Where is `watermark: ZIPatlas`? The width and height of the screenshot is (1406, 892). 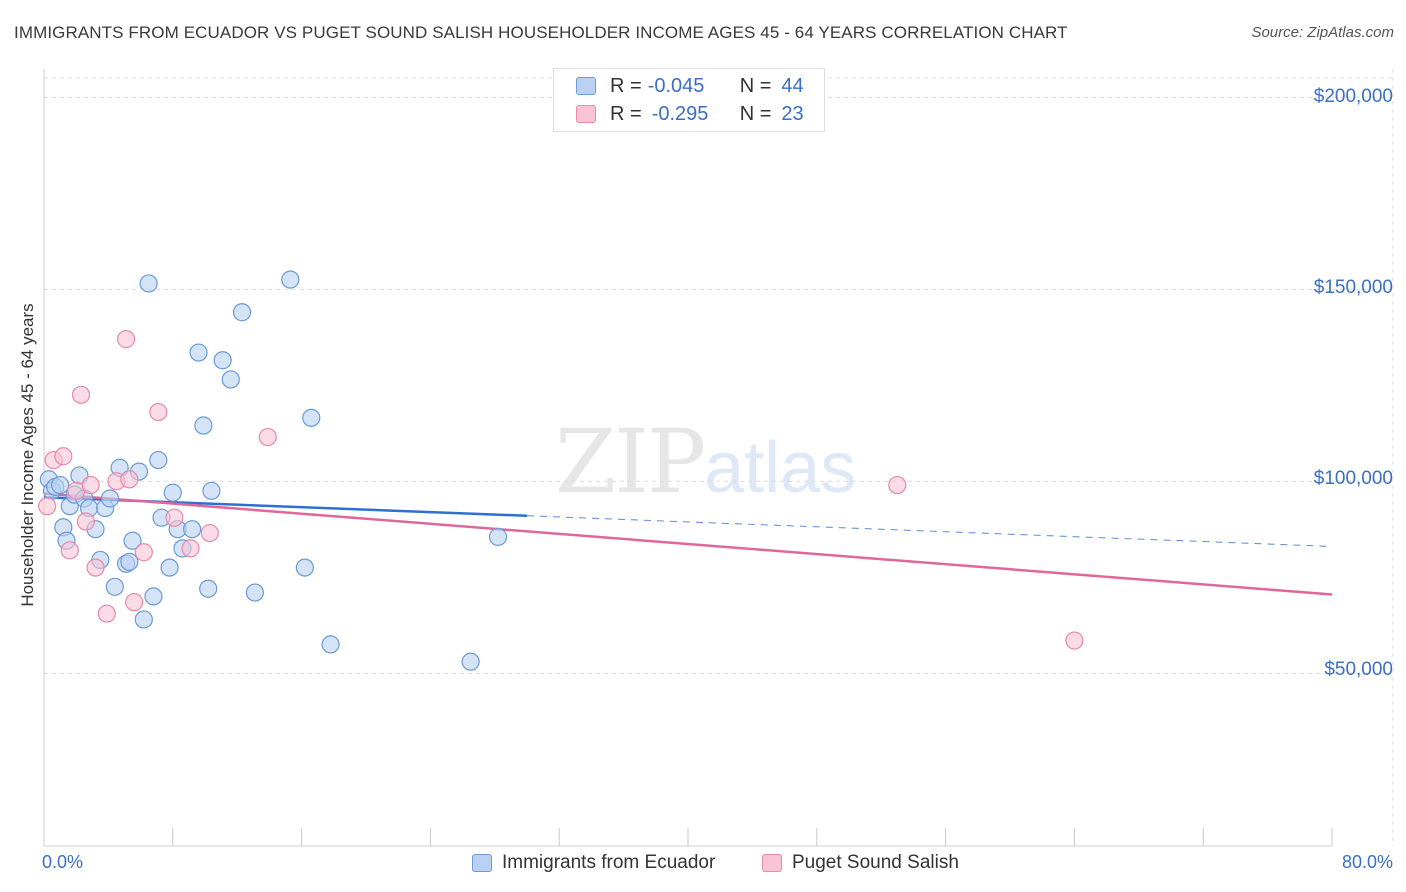
watermark: ZIPatlas is located at coordinates (705, 461).